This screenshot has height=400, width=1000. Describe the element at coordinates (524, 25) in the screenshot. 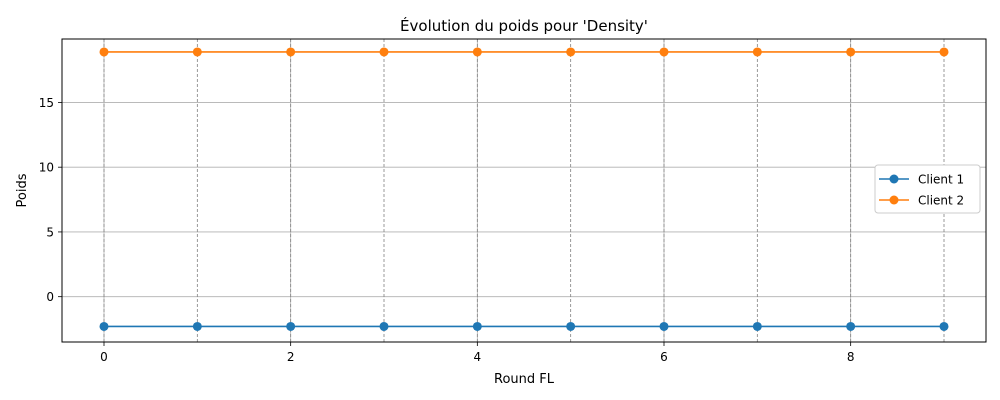

I see `chart-title: Évolution du poids pour 'Density'` at that location.